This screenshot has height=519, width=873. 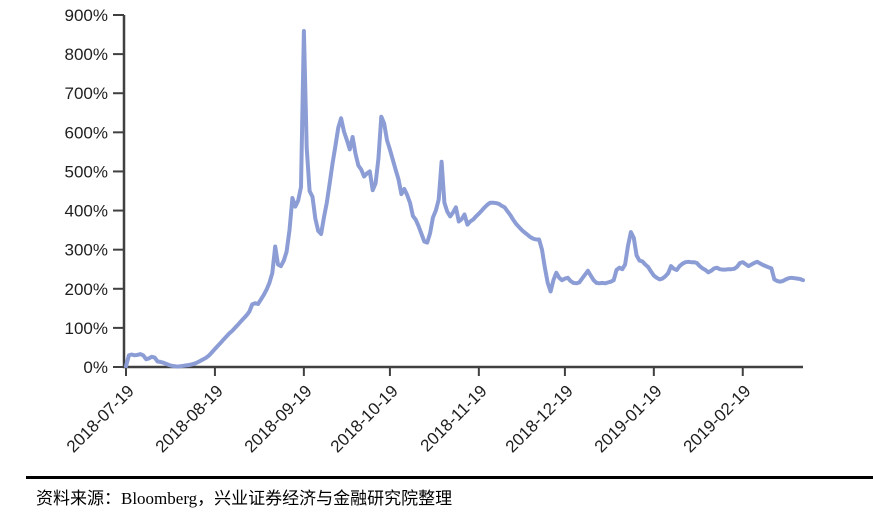 I want to click on x-axis-tick-label: 2019-01-19, so click(x=628, y=418).